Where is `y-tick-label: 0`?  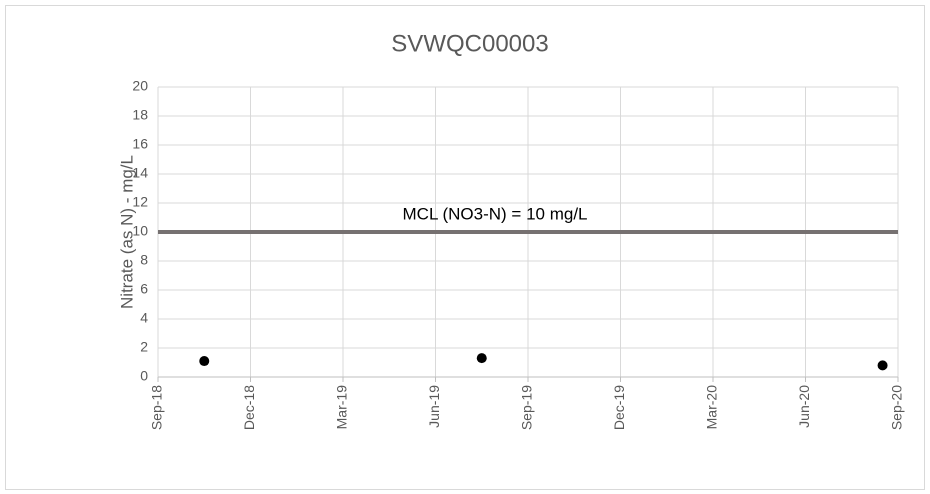
y-tick-label: 0 is located at coordinates (144, 376).